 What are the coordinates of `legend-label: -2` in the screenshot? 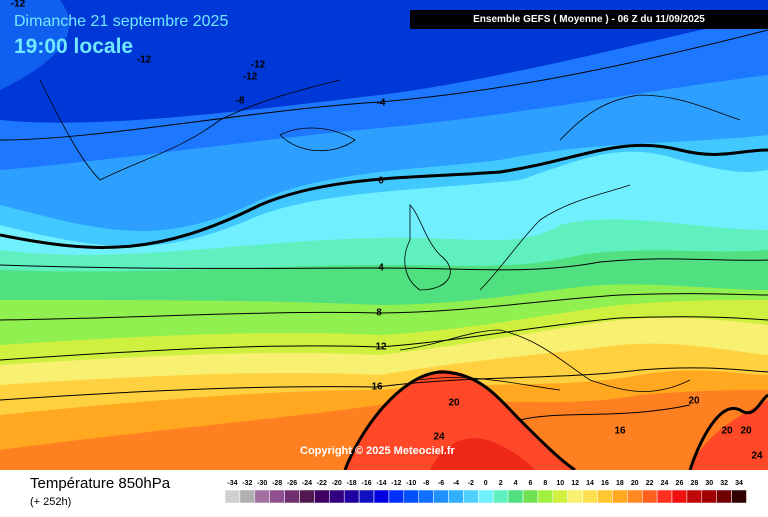 It's located at (471, 483).